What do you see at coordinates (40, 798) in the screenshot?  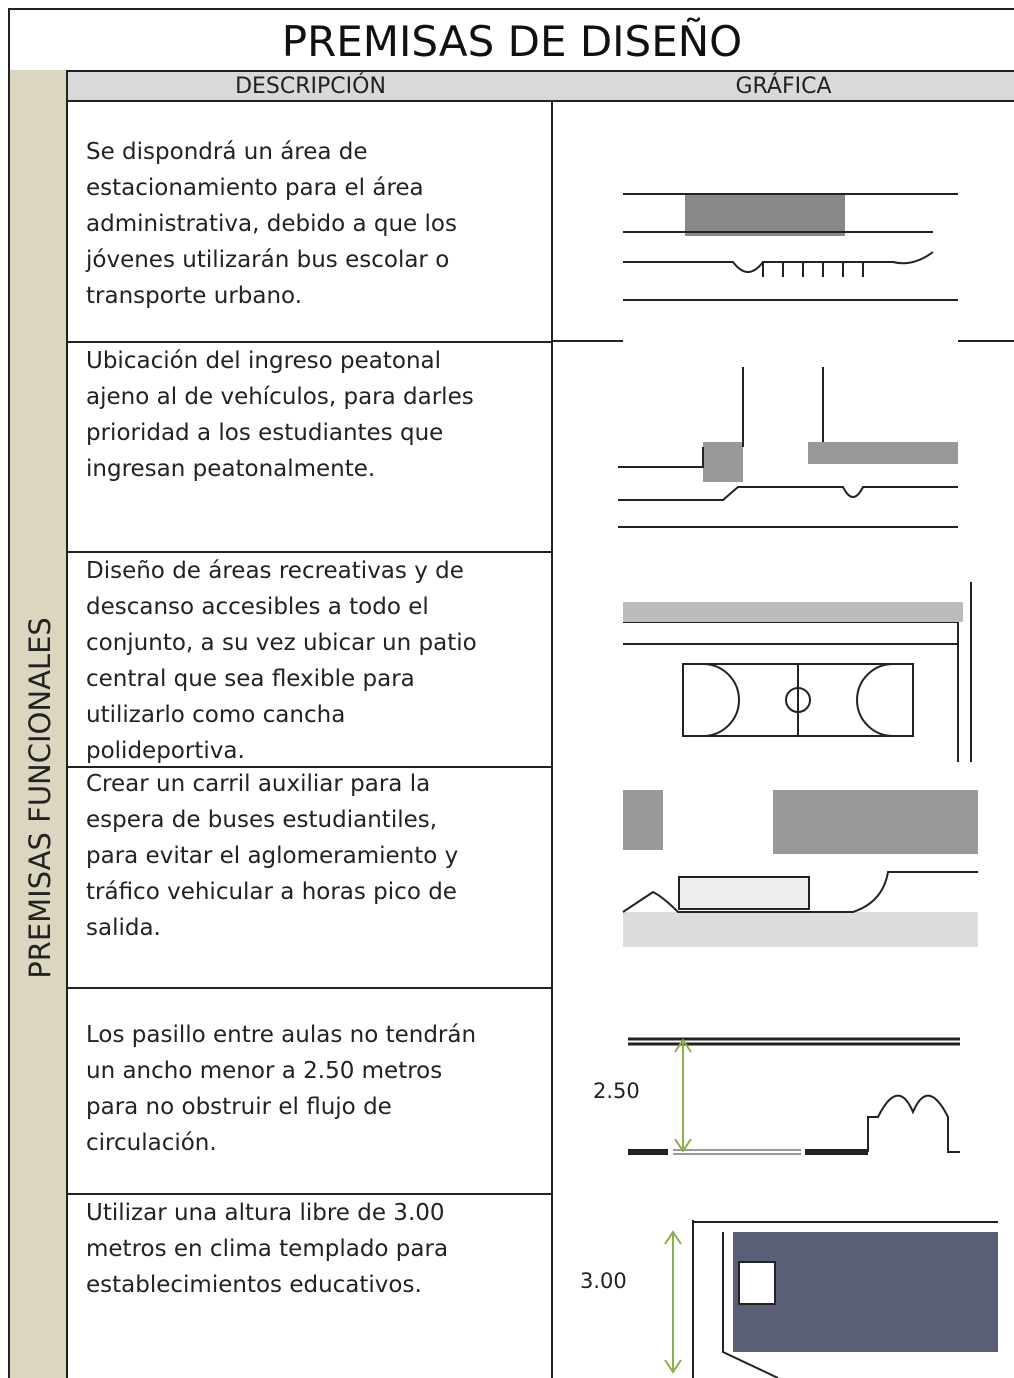 I see `side-label: PREMISAS FUNCIONALES` at bounding box center [40, 798].